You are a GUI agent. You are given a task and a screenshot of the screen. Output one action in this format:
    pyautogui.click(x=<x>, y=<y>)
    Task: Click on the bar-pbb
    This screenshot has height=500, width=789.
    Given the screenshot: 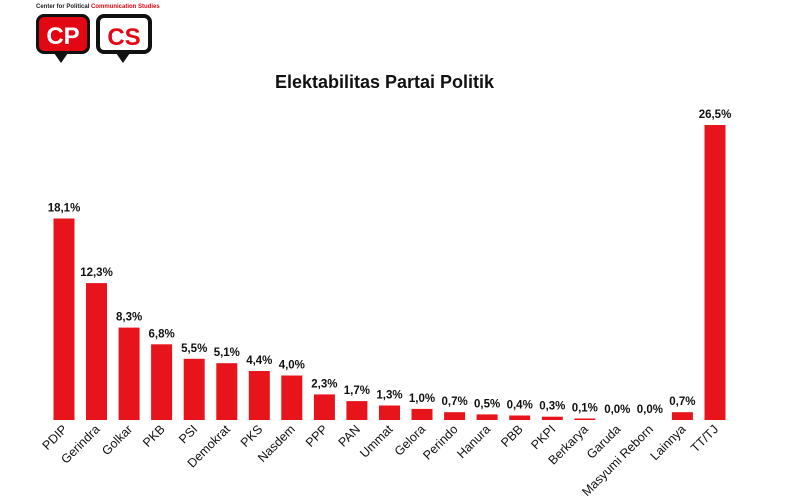 What is the action you would take?
    pyautogui.click(x=520, y=417)
    